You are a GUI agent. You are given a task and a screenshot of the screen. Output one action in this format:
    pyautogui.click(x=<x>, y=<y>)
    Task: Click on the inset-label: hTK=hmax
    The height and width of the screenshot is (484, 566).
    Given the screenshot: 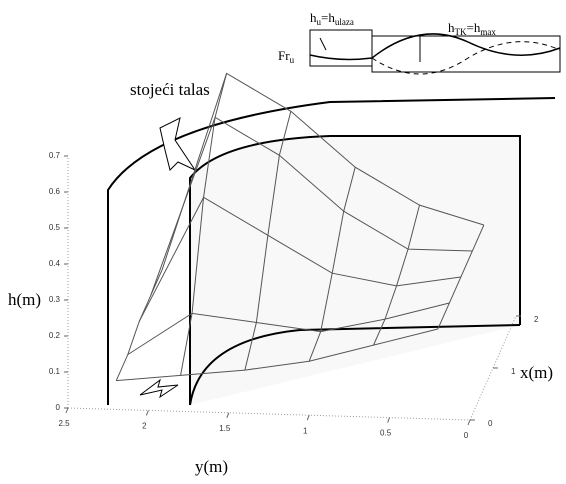 What is the action you would take?
    pyautogui.click(x=472, y=28)
    